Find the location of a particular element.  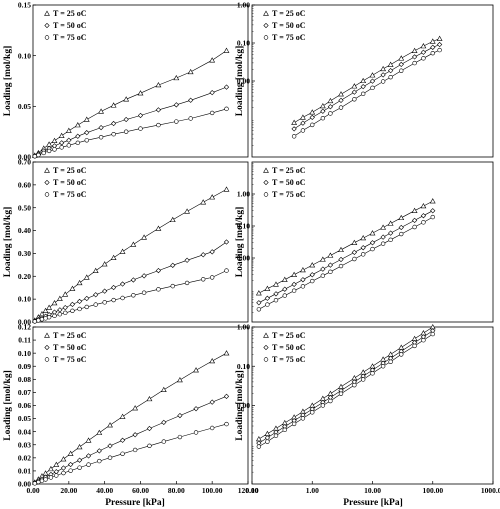

x-tick-label: 20.00 is located at coordinates (68, 490).